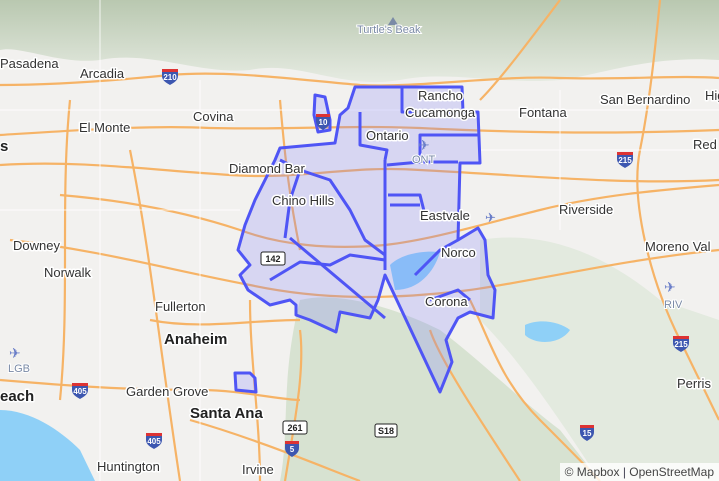 Image resolution: width=719 pixels, height=481 pixels. I want to click on svg-text: RIV, so click(673, 305).